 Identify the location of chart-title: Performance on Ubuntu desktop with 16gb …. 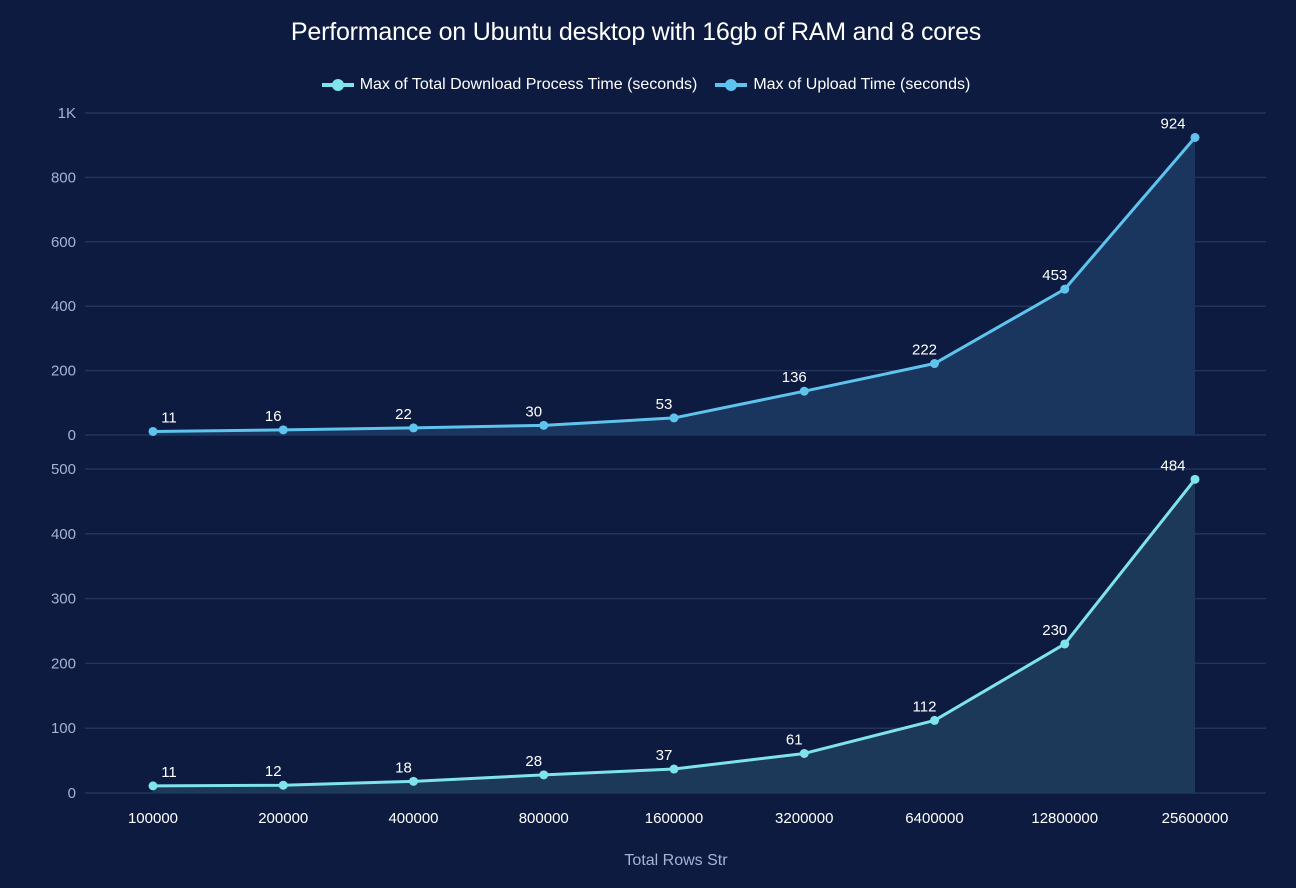
(636, 32).